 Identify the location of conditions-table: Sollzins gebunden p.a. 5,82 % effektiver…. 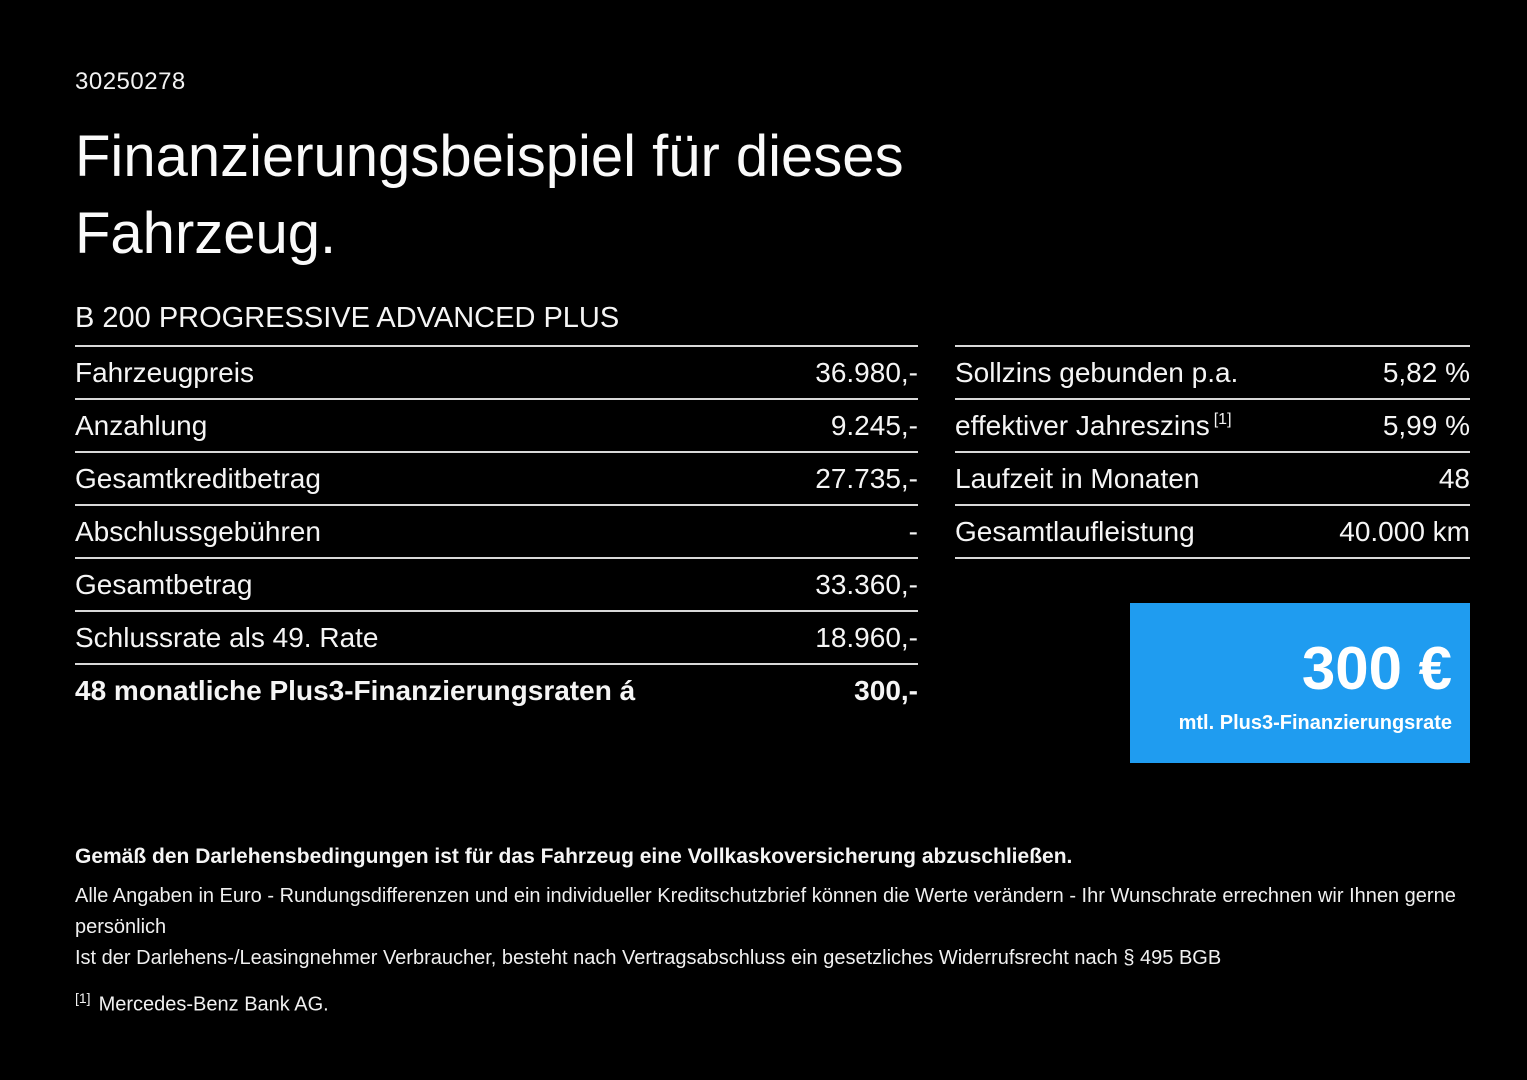
(1212, 452).